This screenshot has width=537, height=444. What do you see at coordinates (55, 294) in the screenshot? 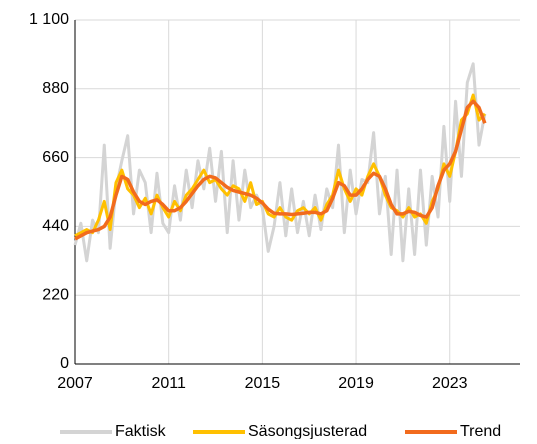
I see `y-tick-label: 220` at bounding box center [55, 294].